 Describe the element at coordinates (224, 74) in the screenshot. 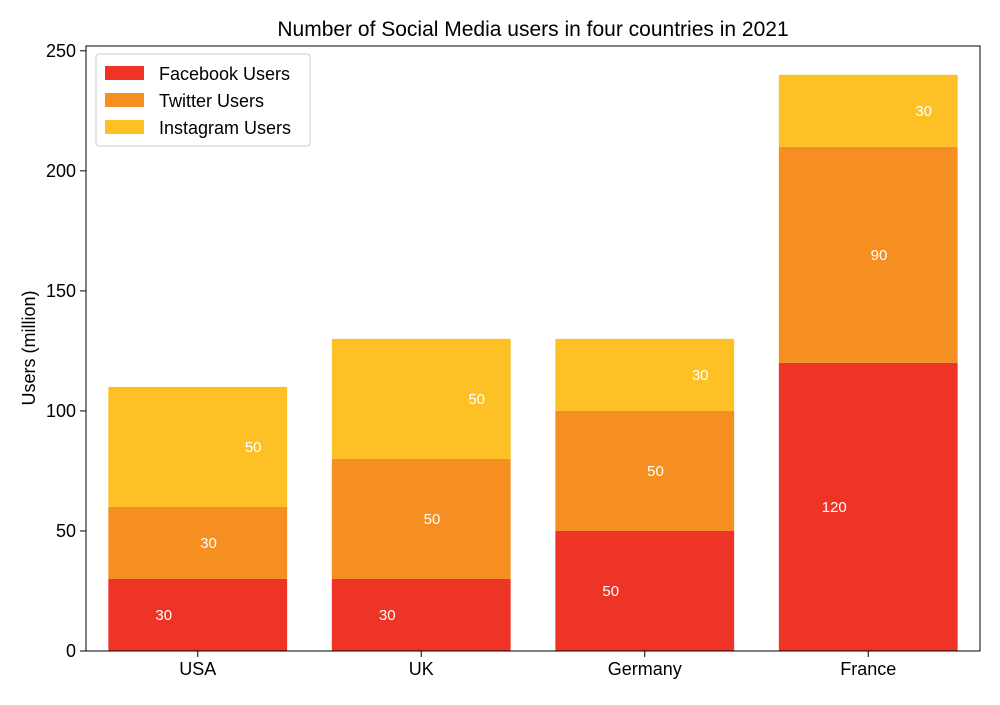

I see `legend-label: Facebook Users` at that location.